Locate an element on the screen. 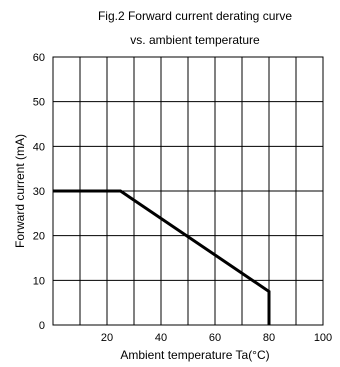 This screenshot has height=367, width=340. x-tick-label: 40 is located at coordinates (161, 338).